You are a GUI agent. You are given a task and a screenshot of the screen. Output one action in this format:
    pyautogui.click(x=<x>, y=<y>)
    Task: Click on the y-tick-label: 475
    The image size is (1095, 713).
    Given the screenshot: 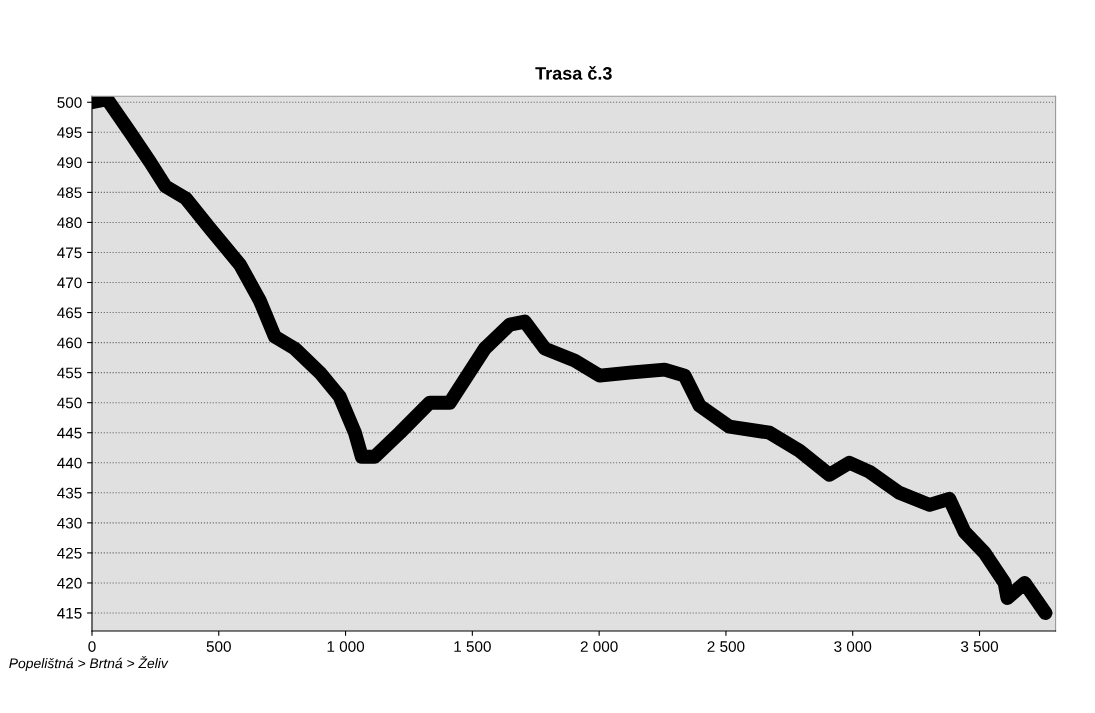 What is the action you would take?
    pyautogui.click(x=69, y=253)
    